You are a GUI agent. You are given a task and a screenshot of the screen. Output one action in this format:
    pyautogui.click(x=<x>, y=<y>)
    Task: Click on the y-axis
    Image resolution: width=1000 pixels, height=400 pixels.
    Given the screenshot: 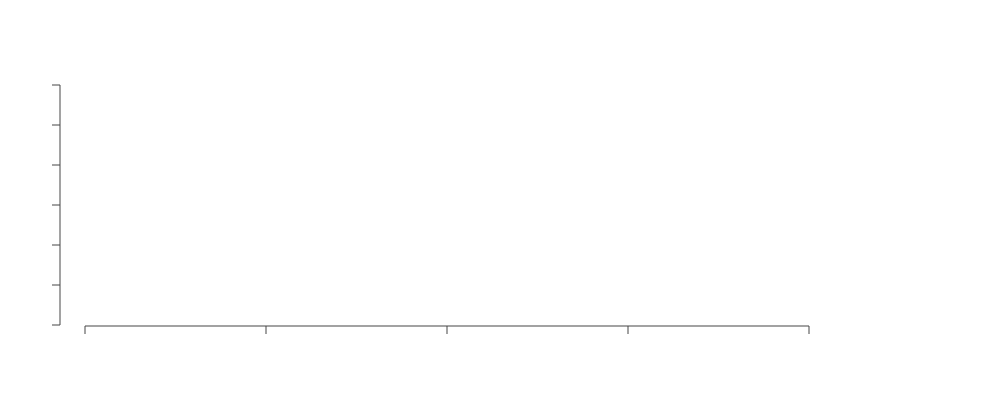 What is the action you would take?
    pyautogui.click(x=56, y=205)
    